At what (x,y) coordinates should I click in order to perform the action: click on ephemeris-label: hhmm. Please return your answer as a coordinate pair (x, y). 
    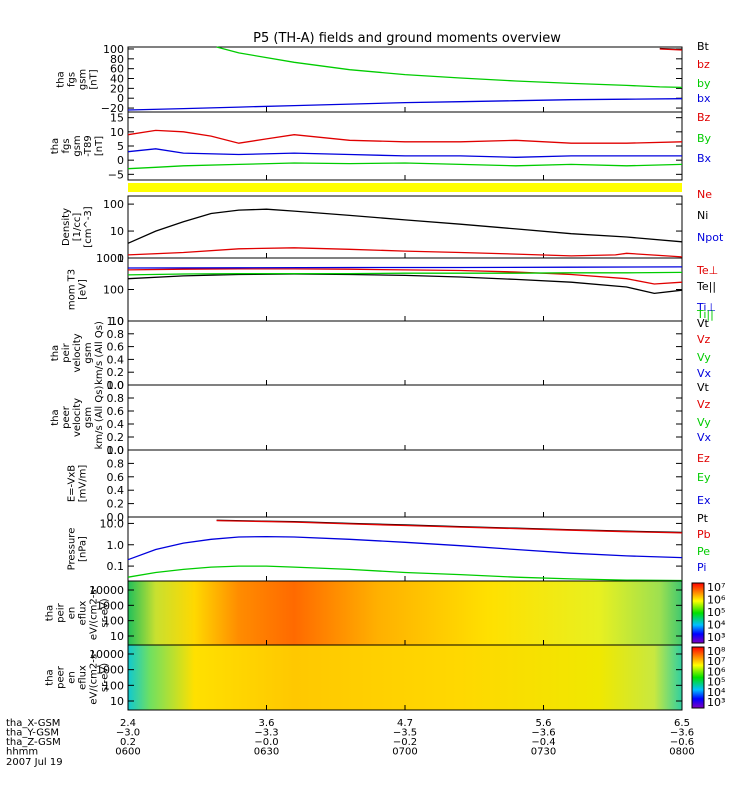
    Looking at the image, I should click on (22, 752).